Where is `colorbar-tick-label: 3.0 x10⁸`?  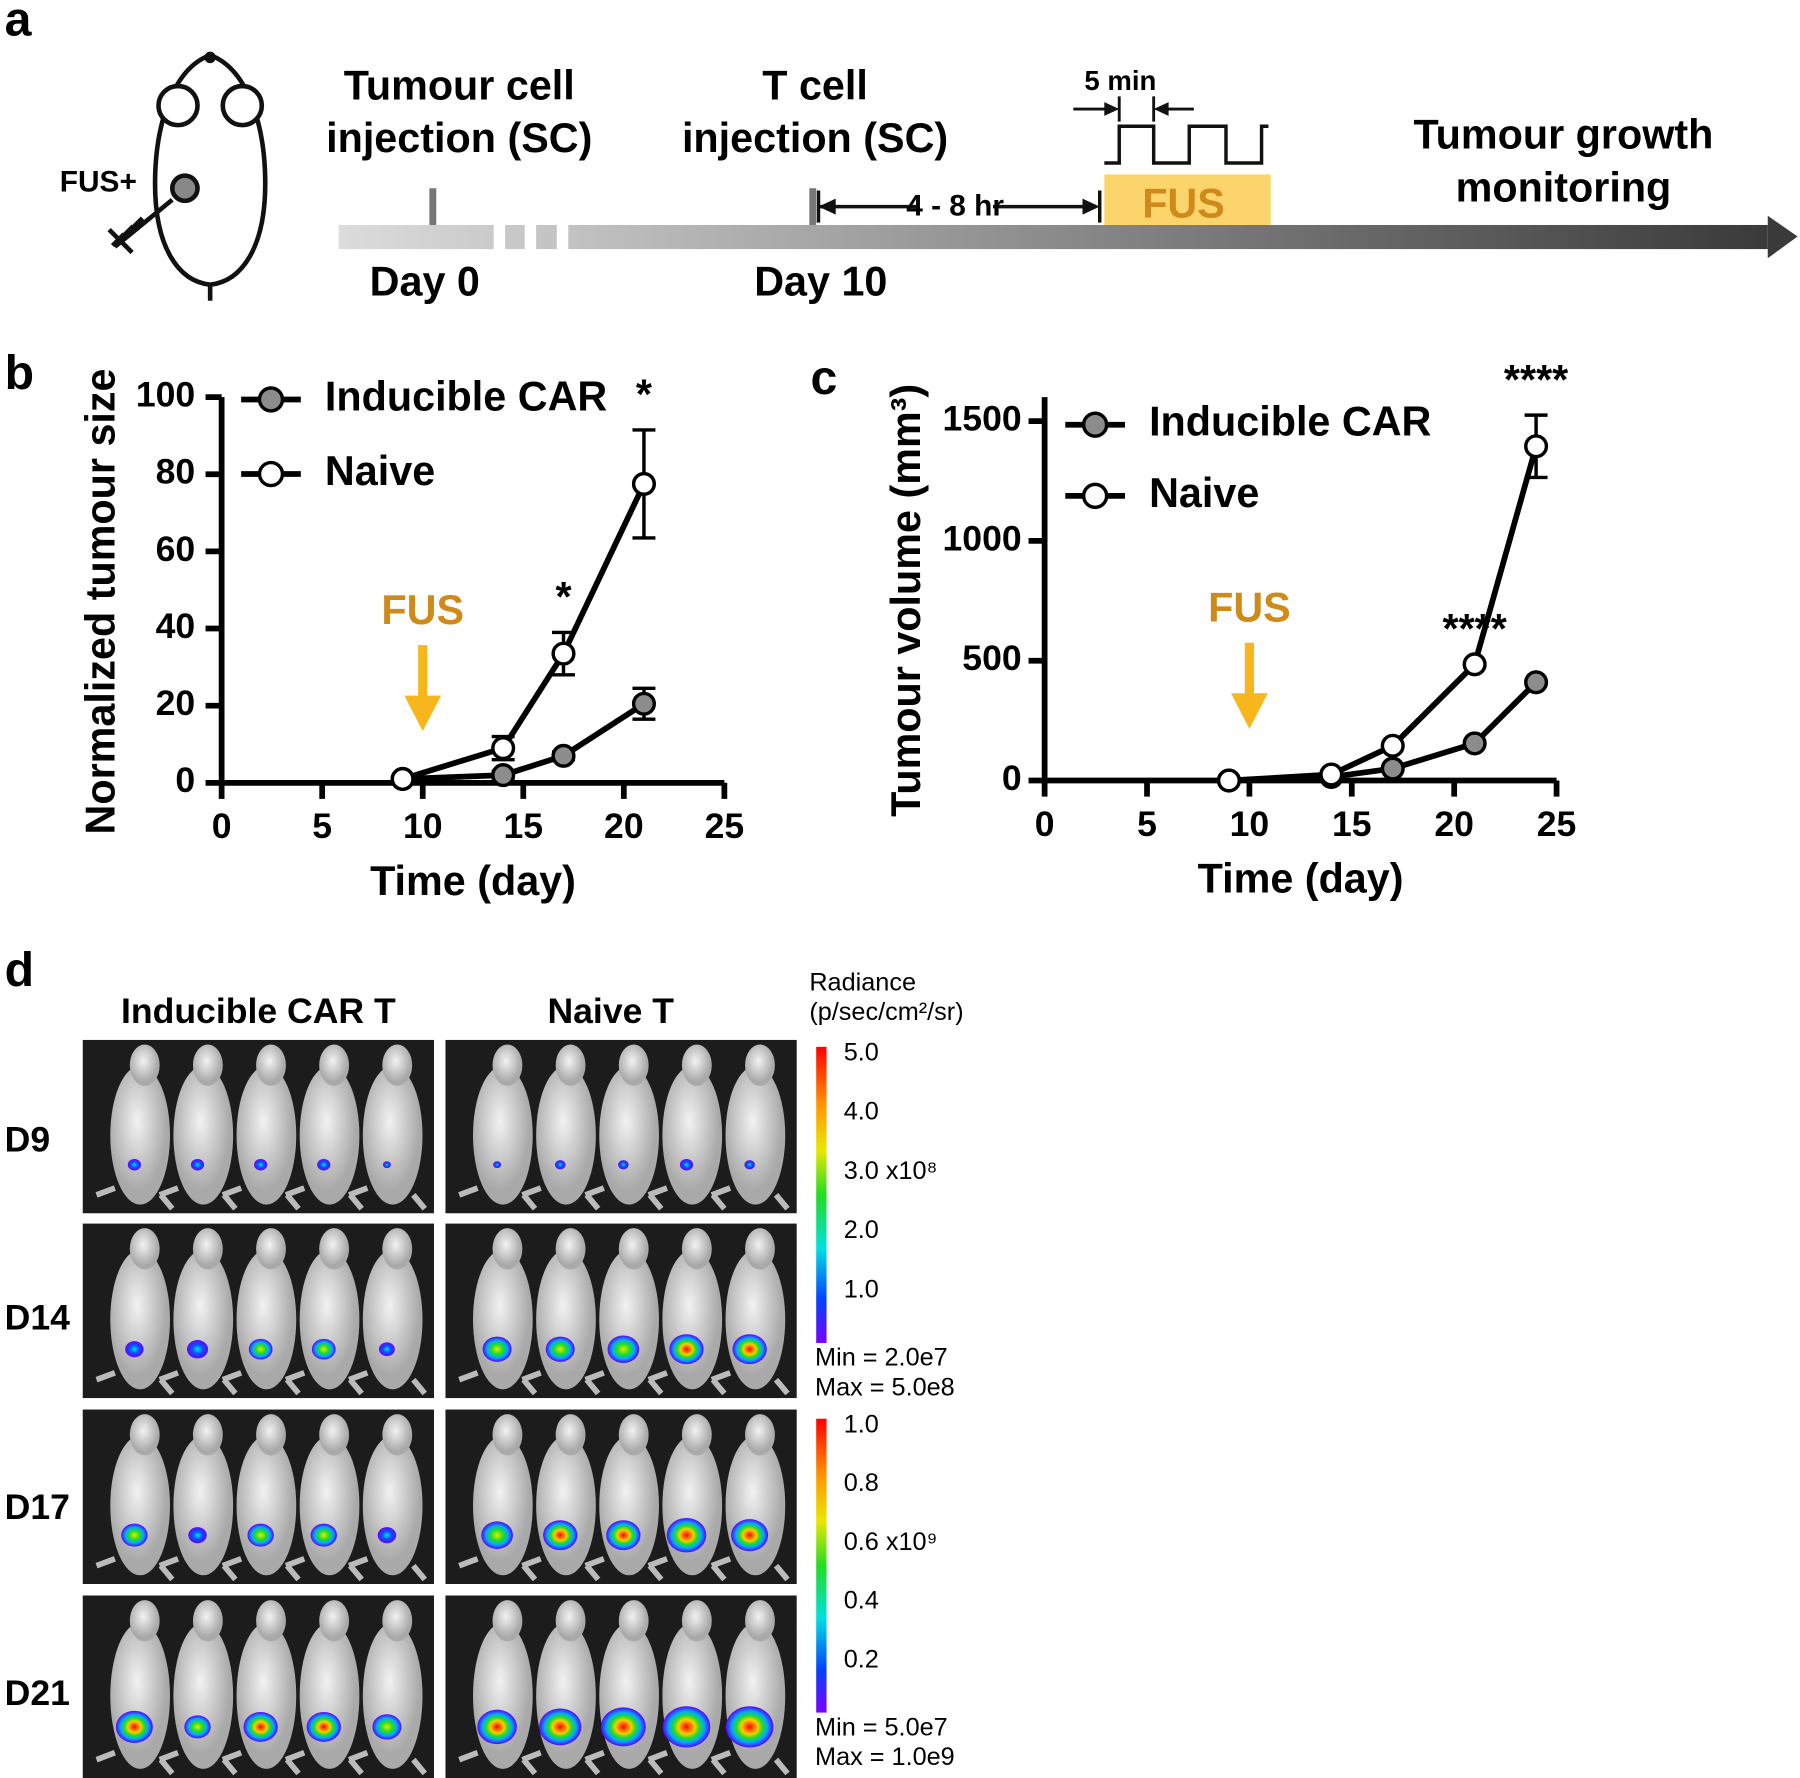 colorbar-tick-label: 3.0 x10⁸ is located at coordinates (890, 1171).